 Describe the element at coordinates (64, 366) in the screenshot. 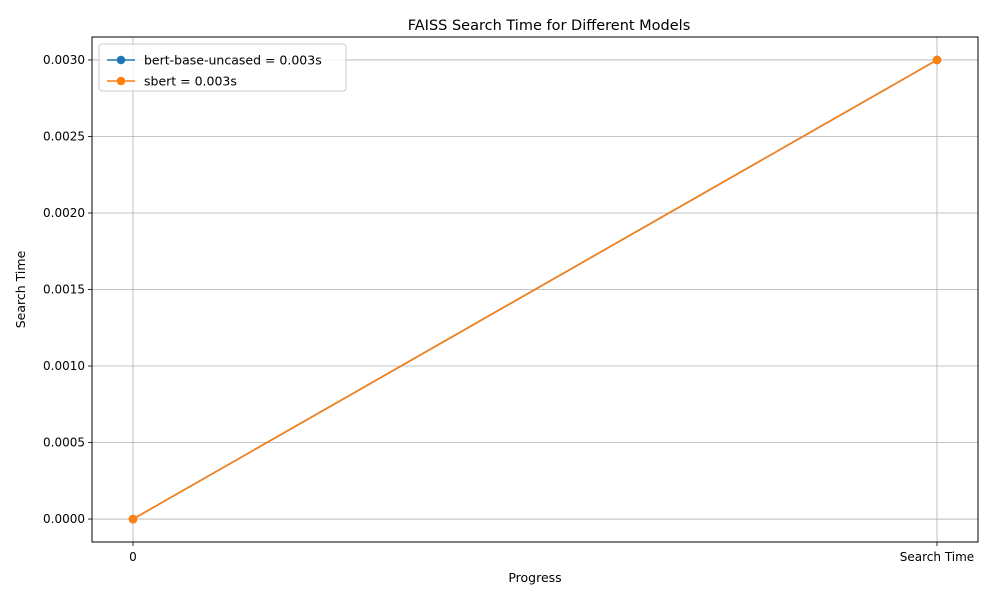

I see `y-tick-label: 0.0010` at that location.